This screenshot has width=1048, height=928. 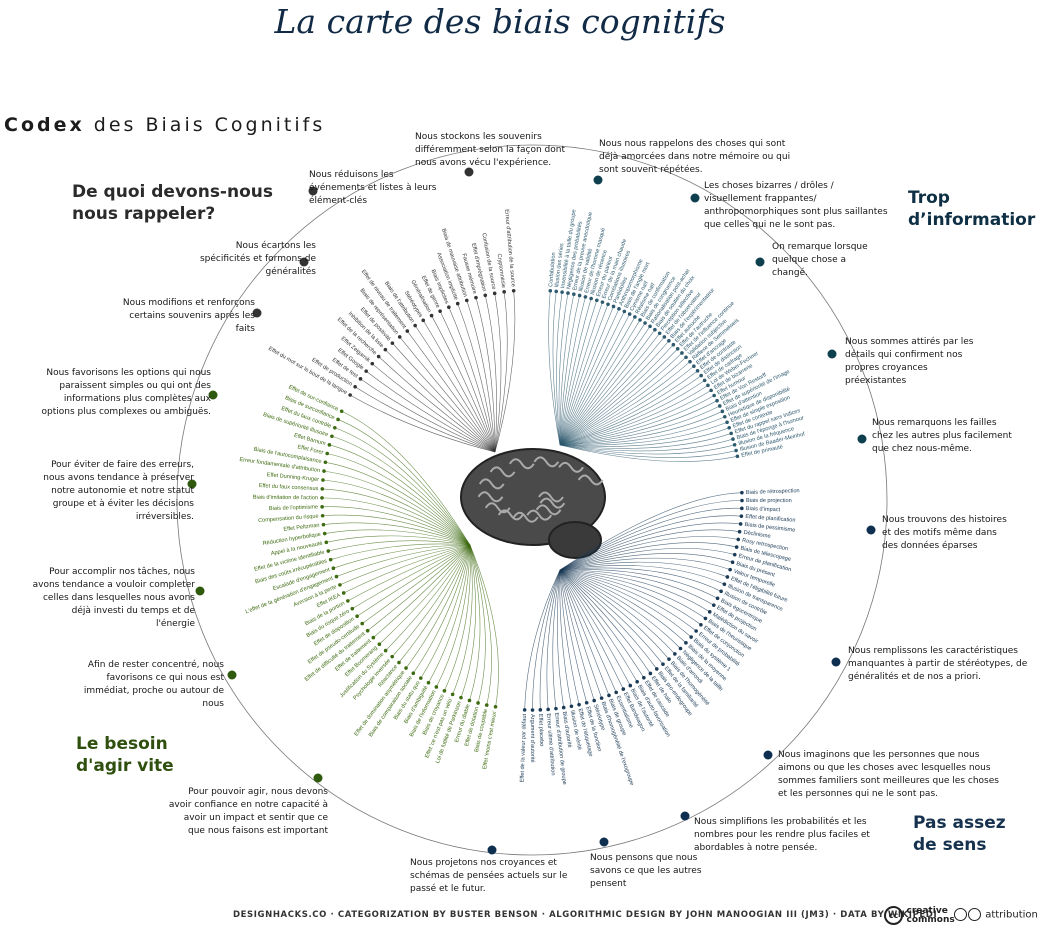 I want to click on bias-label: Confabulation, so click(x=552, y=269).